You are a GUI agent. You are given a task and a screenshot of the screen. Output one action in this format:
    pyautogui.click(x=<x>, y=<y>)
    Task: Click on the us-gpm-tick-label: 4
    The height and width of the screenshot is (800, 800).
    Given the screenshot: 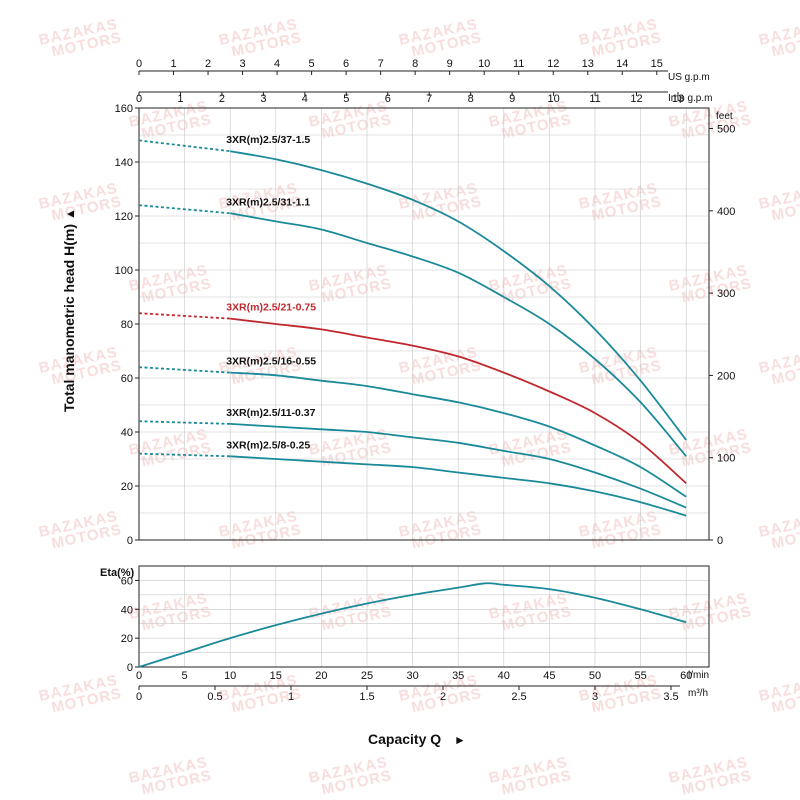 What is the action you would take?
    pyautogui.click(x=277, y=64)
    